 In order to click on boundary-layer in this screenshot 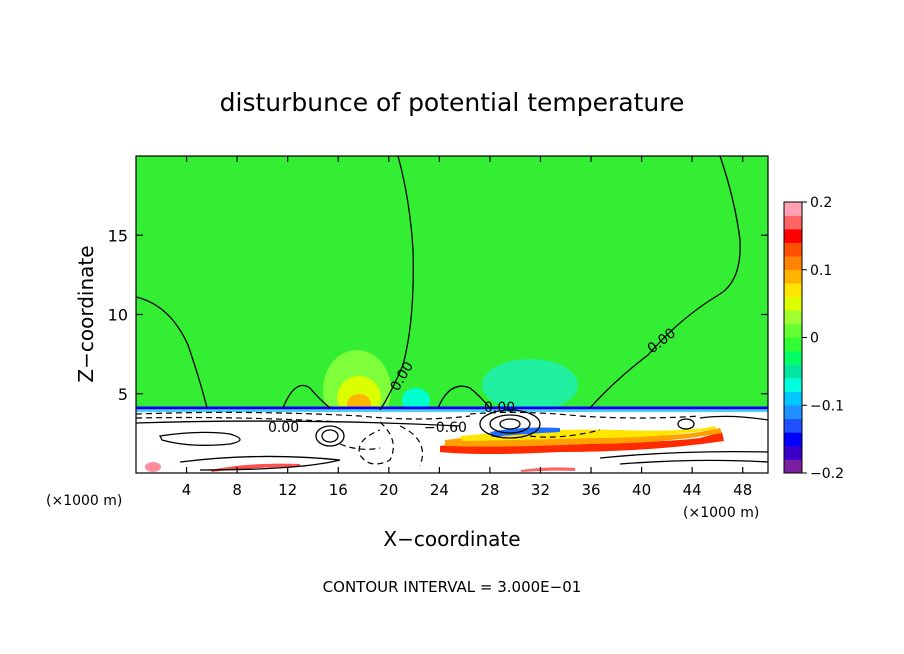, I will do `click(452, 439)`.